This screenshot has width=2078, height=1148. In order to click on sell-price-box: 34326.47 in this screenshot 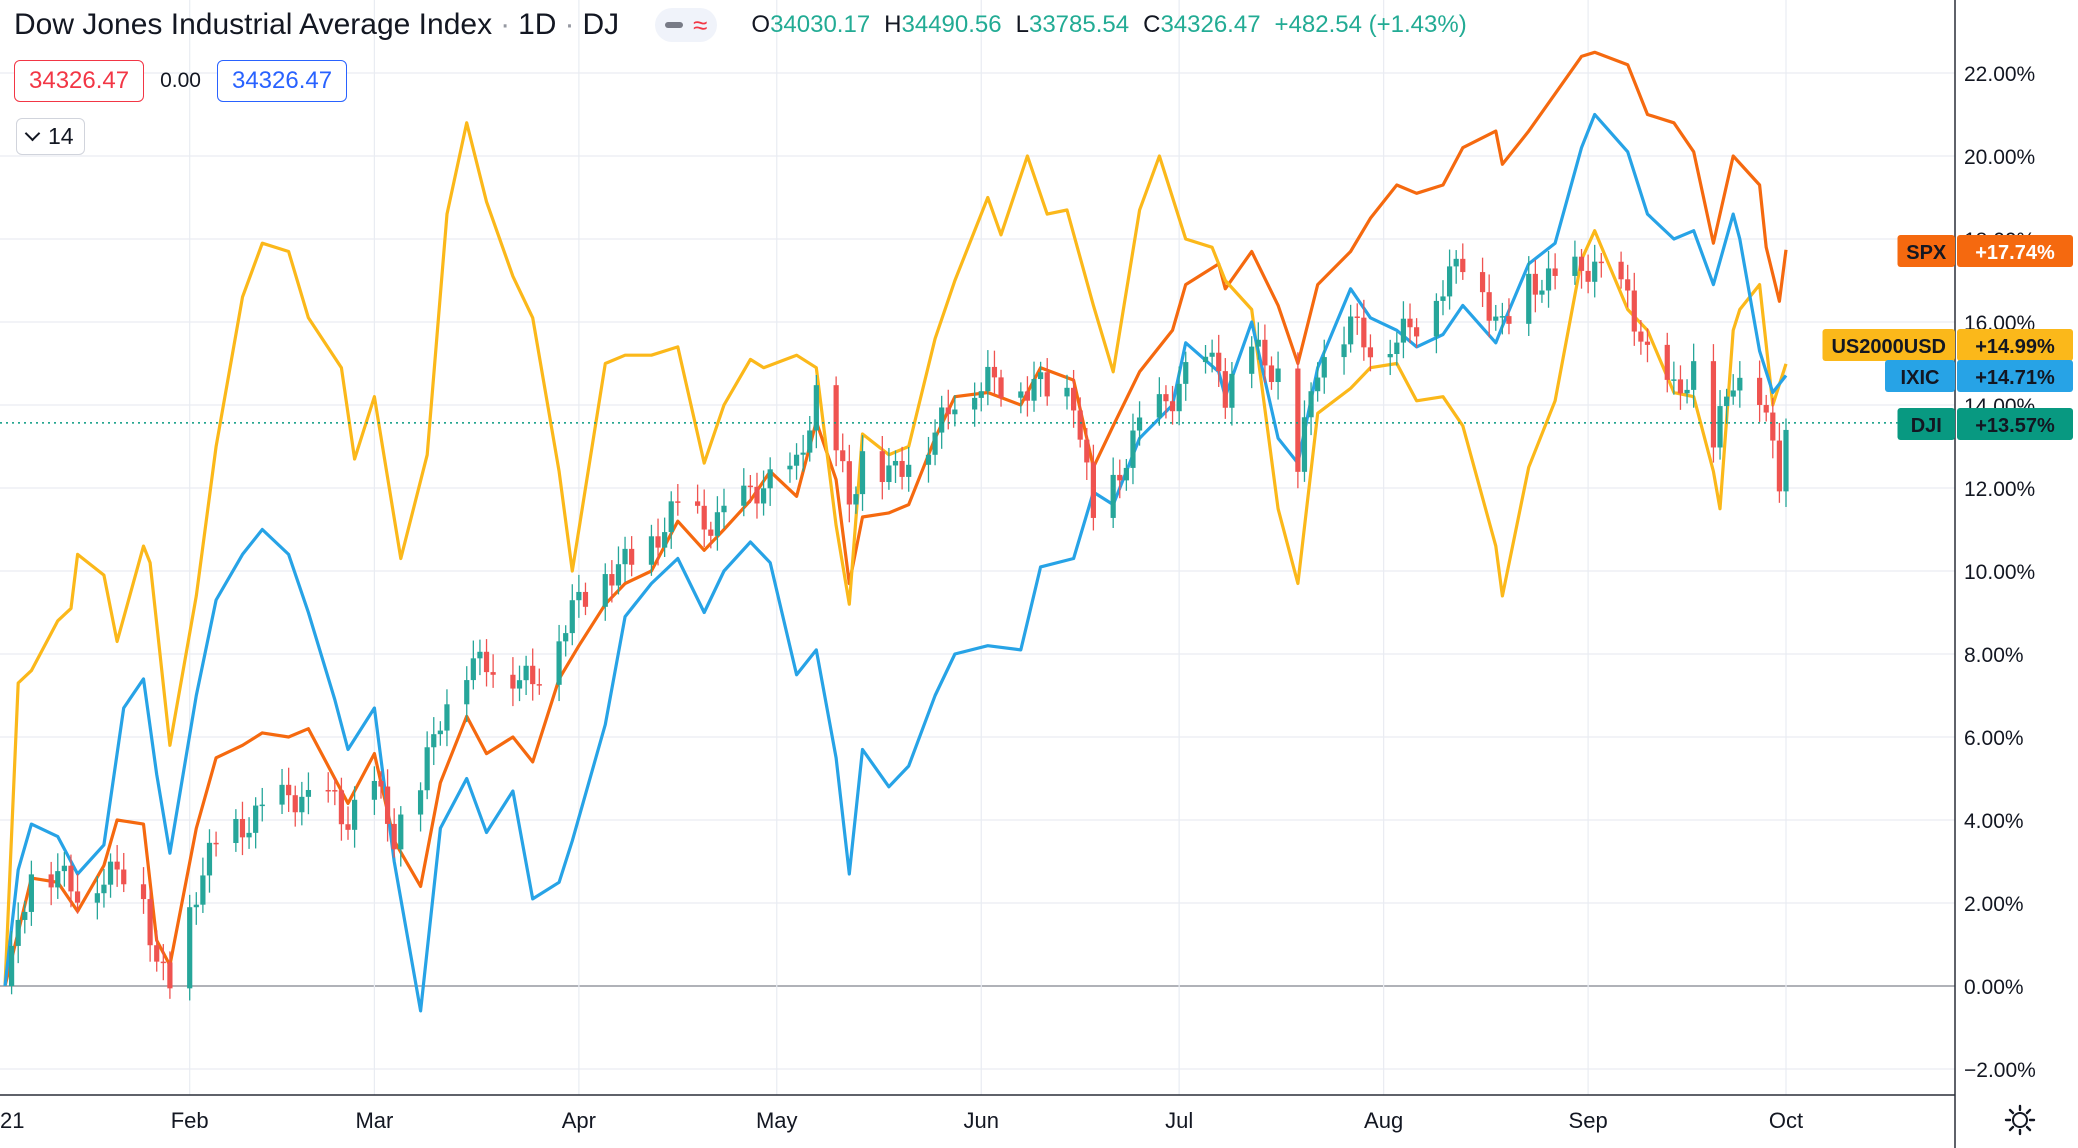, I will do `click(79, 81)`.